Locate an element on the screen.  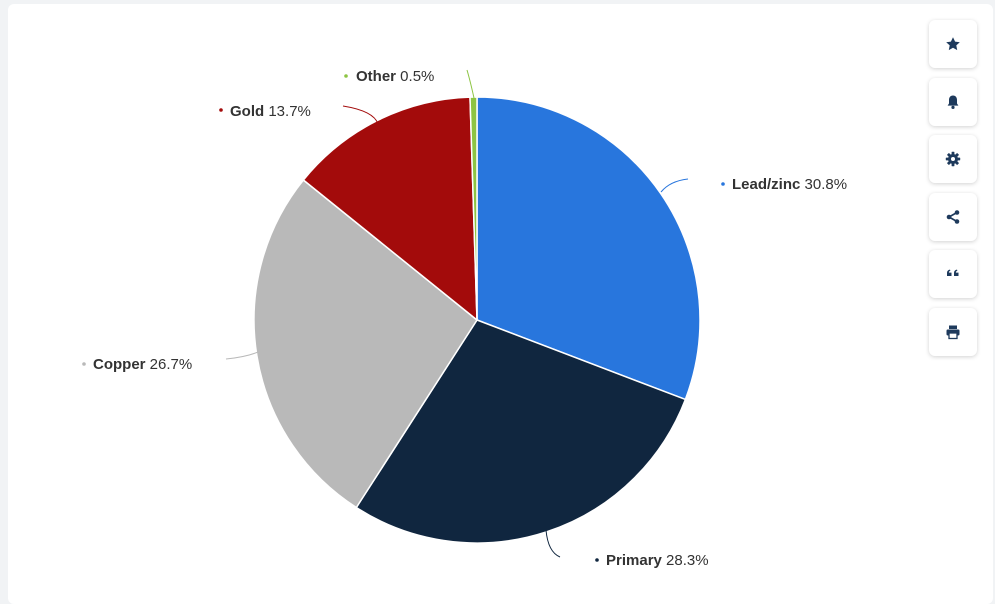
gear-icon is located at coordinates (953, 159).